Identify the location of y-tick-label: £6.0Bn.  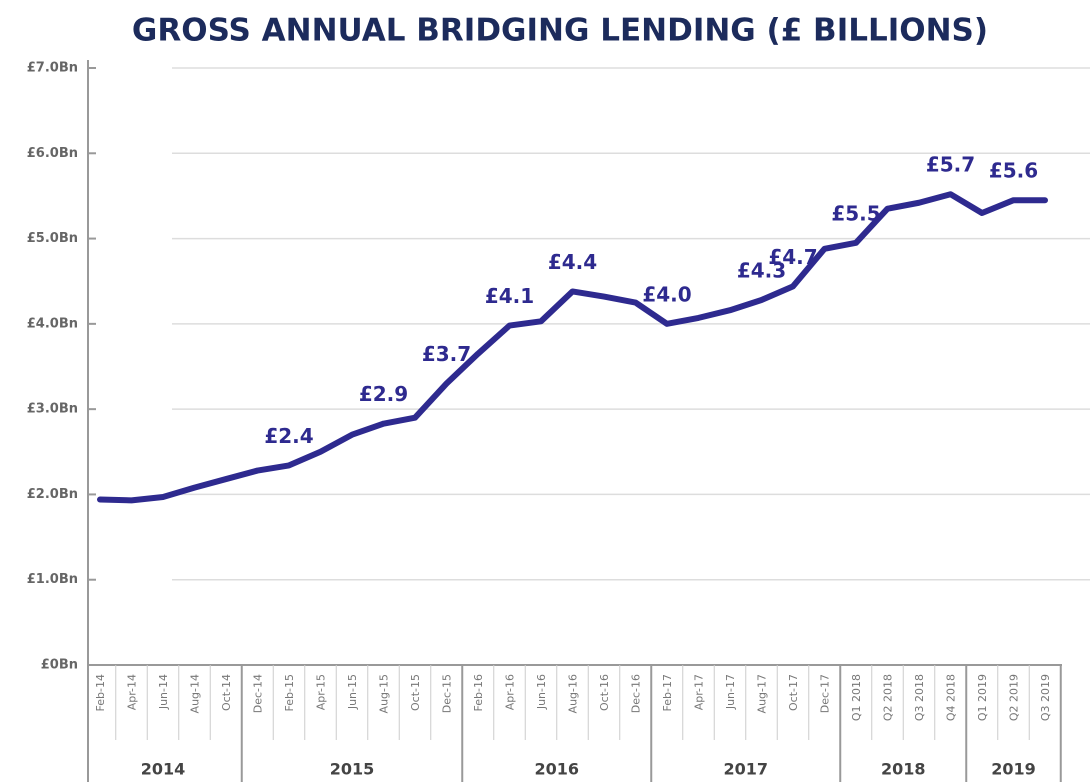
(52, 153).